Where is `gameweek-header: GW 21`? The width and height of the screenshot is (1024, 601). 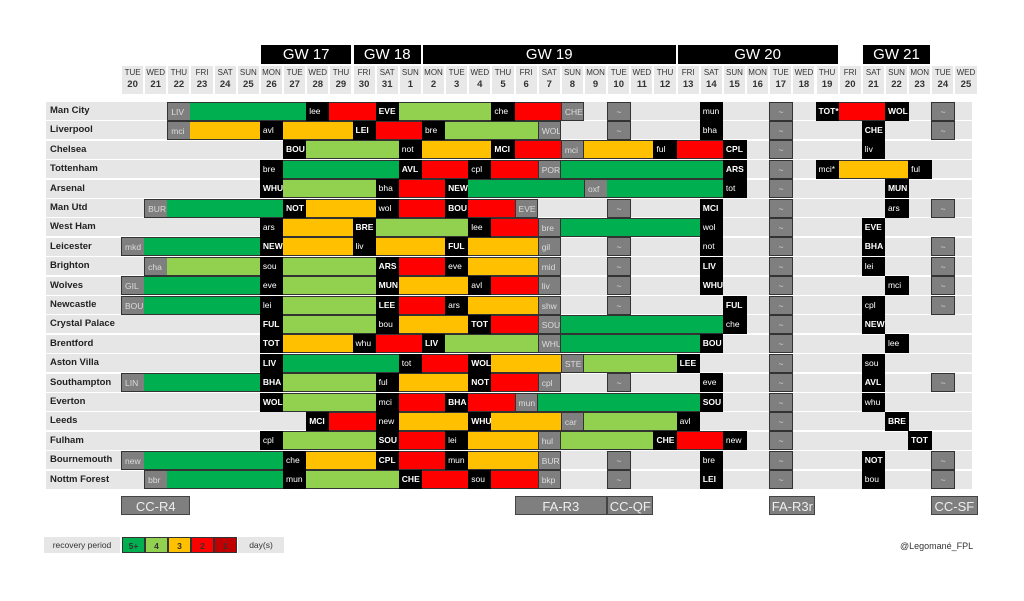 gameweek-header: GW 21 is located at coordinates (896, 54).